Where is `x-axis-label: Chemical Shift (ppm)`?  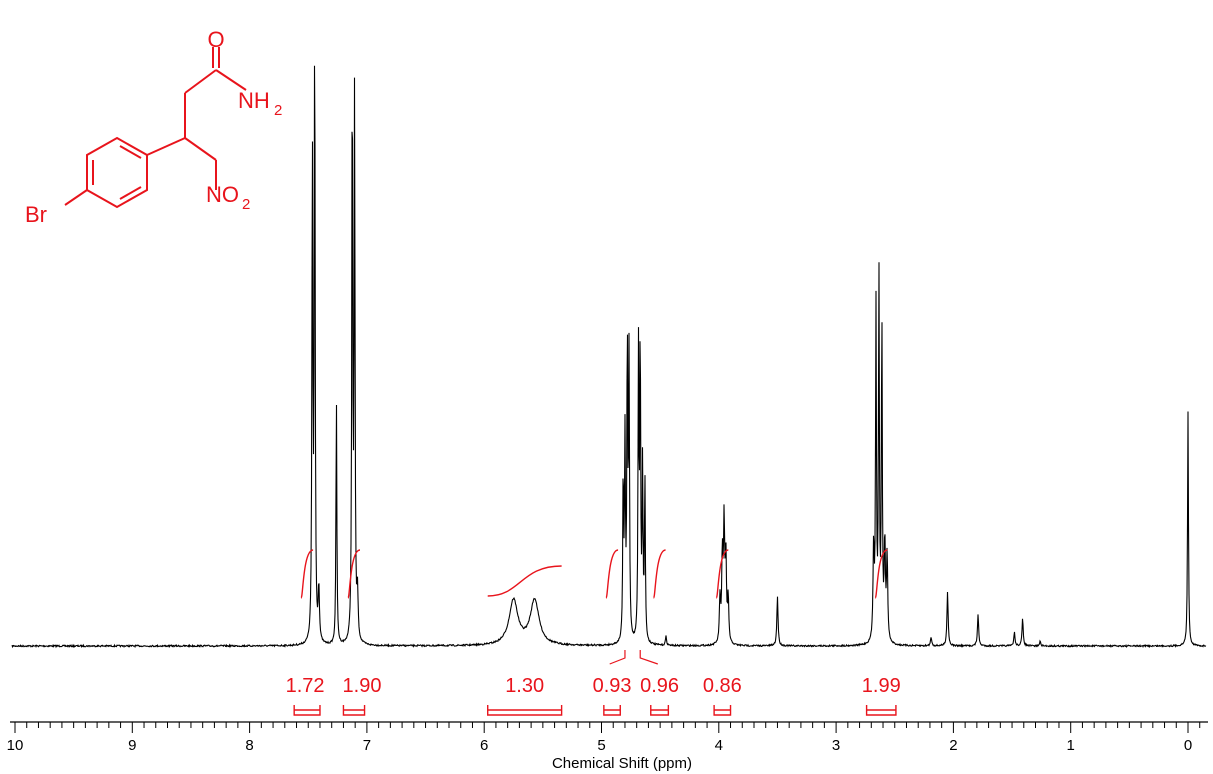
x-axis-label: Chemical Shift (ppm) is located at coordinates (622, 763).